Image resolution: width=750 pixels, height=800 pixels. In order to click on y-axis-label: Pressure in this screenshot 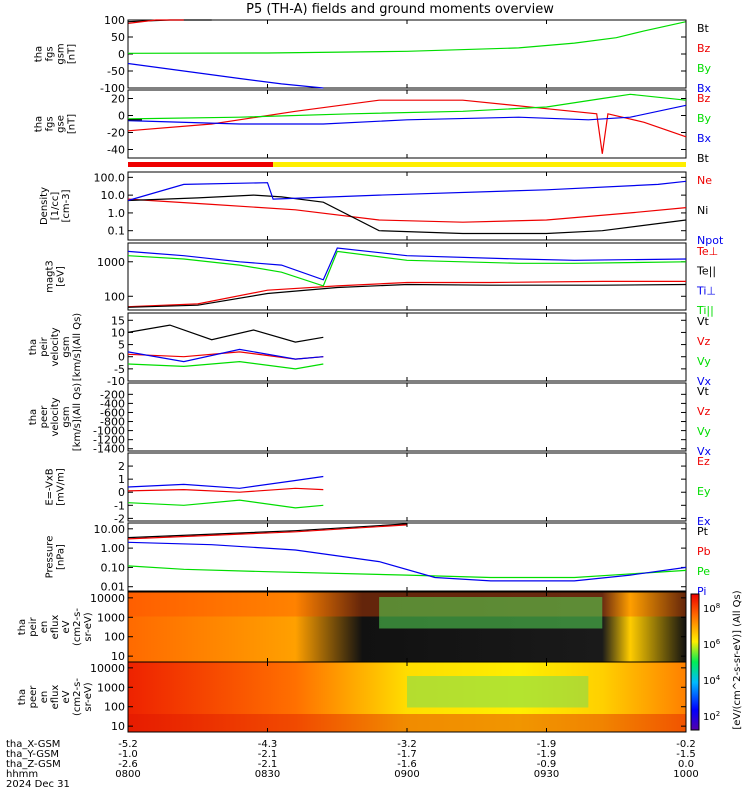, I will do `click(50, 557)`.